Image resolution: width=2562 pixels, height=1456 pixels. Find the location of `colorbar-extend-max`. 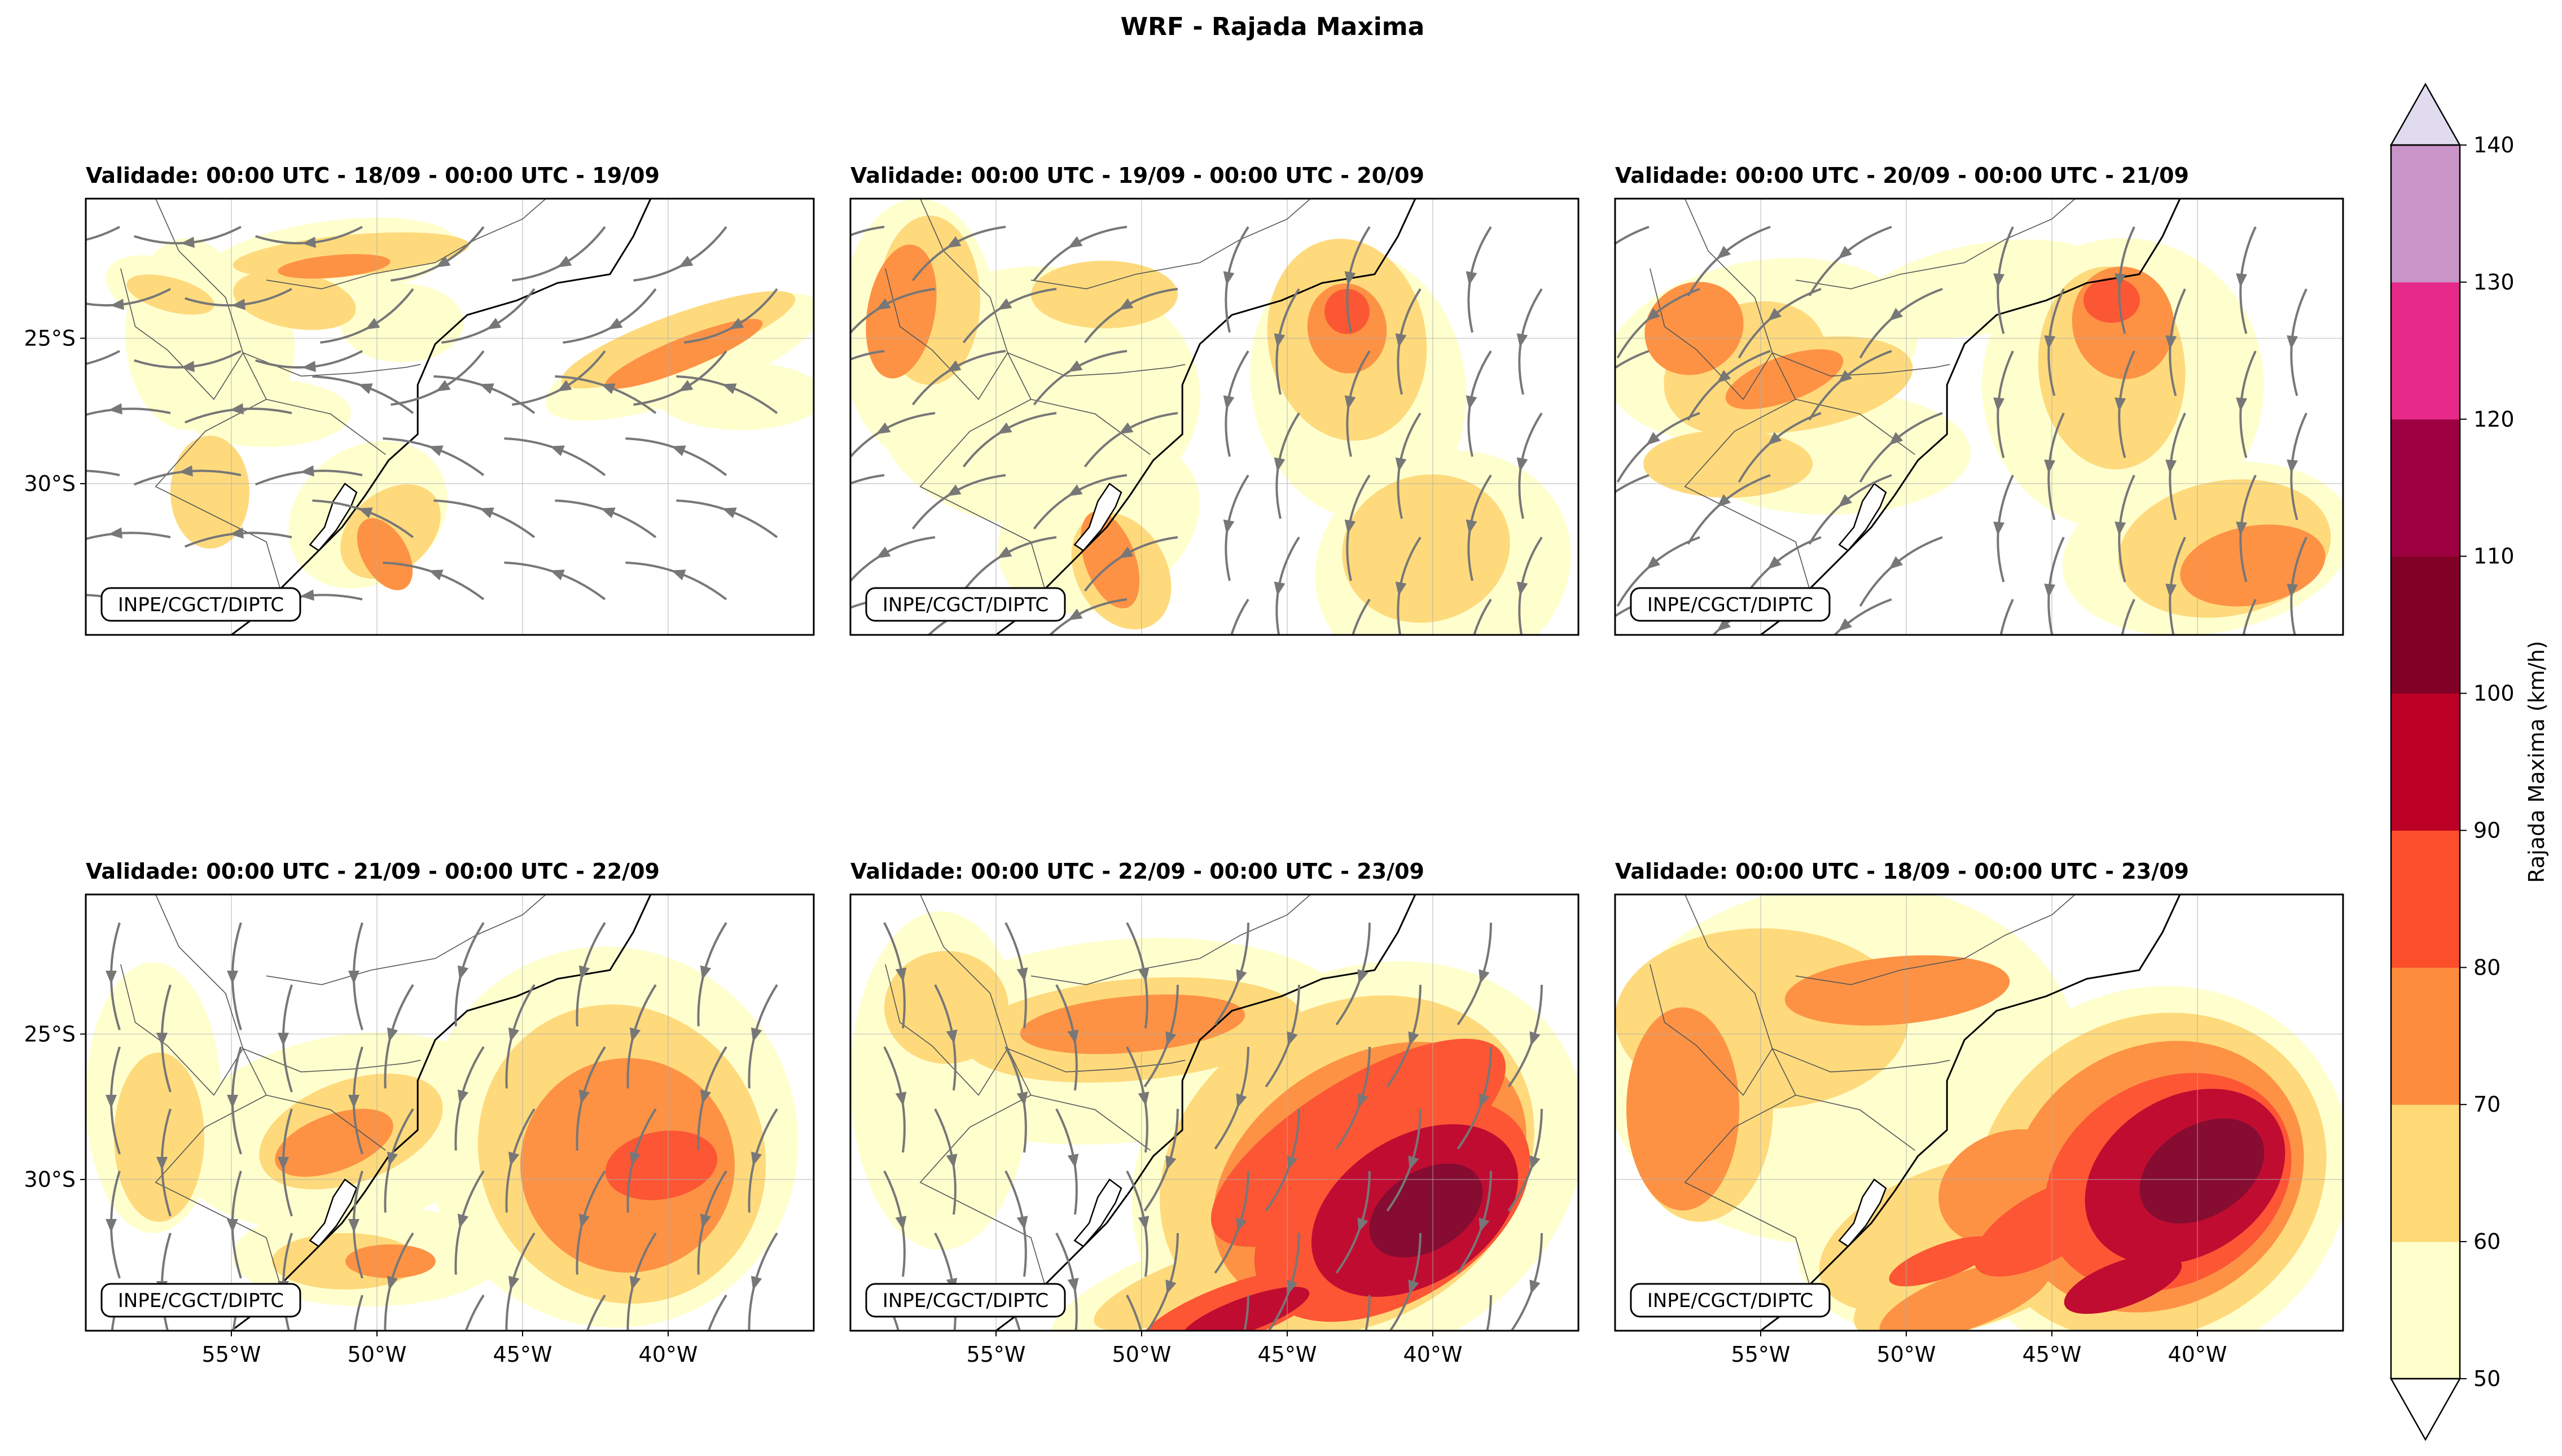

colorbar-extend-max is located at coordinates (2425, 114).